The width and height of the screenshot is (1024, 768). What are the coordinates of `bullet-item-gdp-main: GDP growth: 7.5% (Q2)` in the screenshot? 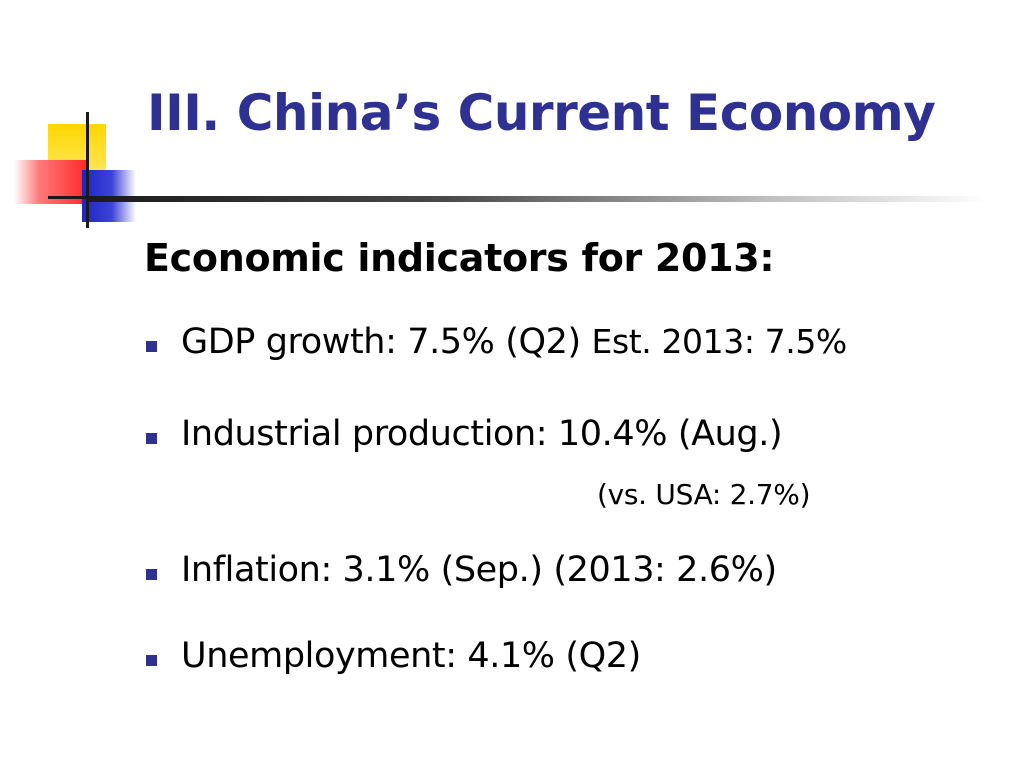 It's located at (386, 342).